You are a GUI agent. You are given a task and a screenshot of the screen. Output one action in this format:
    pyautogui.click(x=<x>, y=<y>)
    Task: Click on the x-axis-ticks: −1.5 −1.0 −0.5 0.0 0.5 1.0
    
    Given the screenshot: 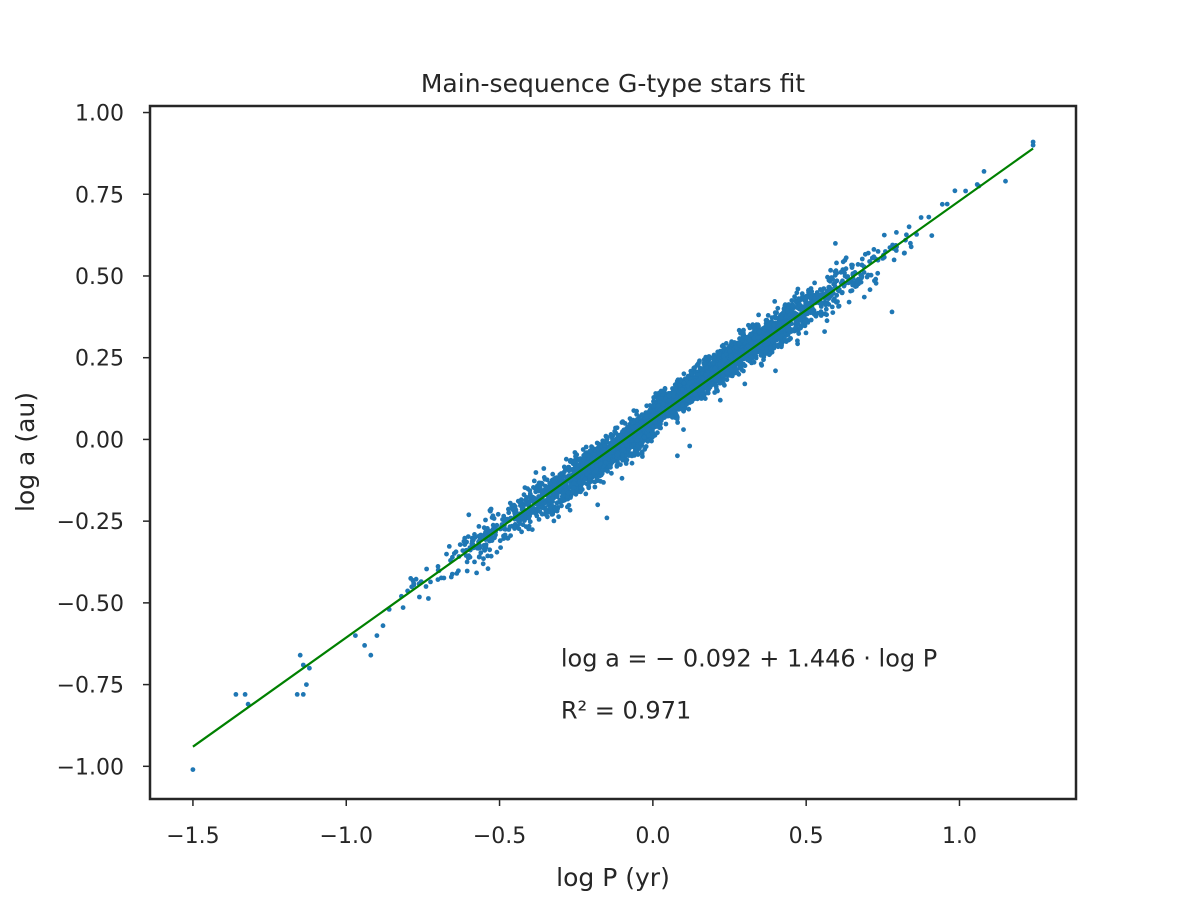 What is the action you would take?
    pyautogui.click(x=571, y=824)
    